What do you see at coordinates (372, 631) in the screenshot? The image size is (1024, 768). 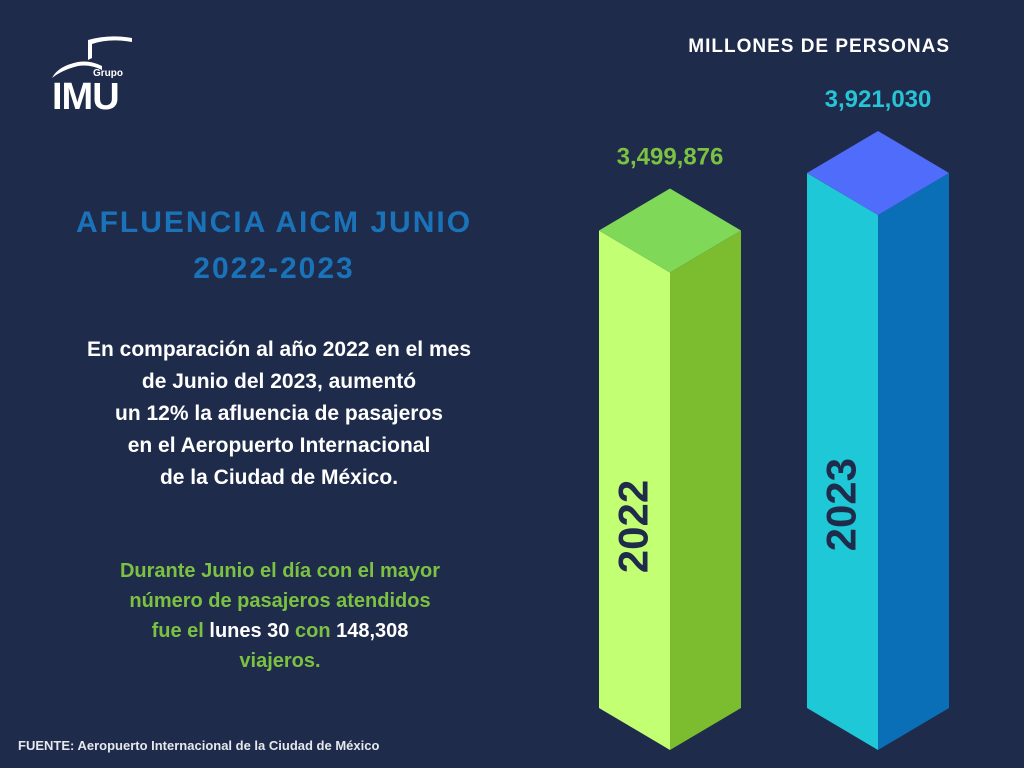 I see `peak-count: 148,308` at bounding box center [372, 631].